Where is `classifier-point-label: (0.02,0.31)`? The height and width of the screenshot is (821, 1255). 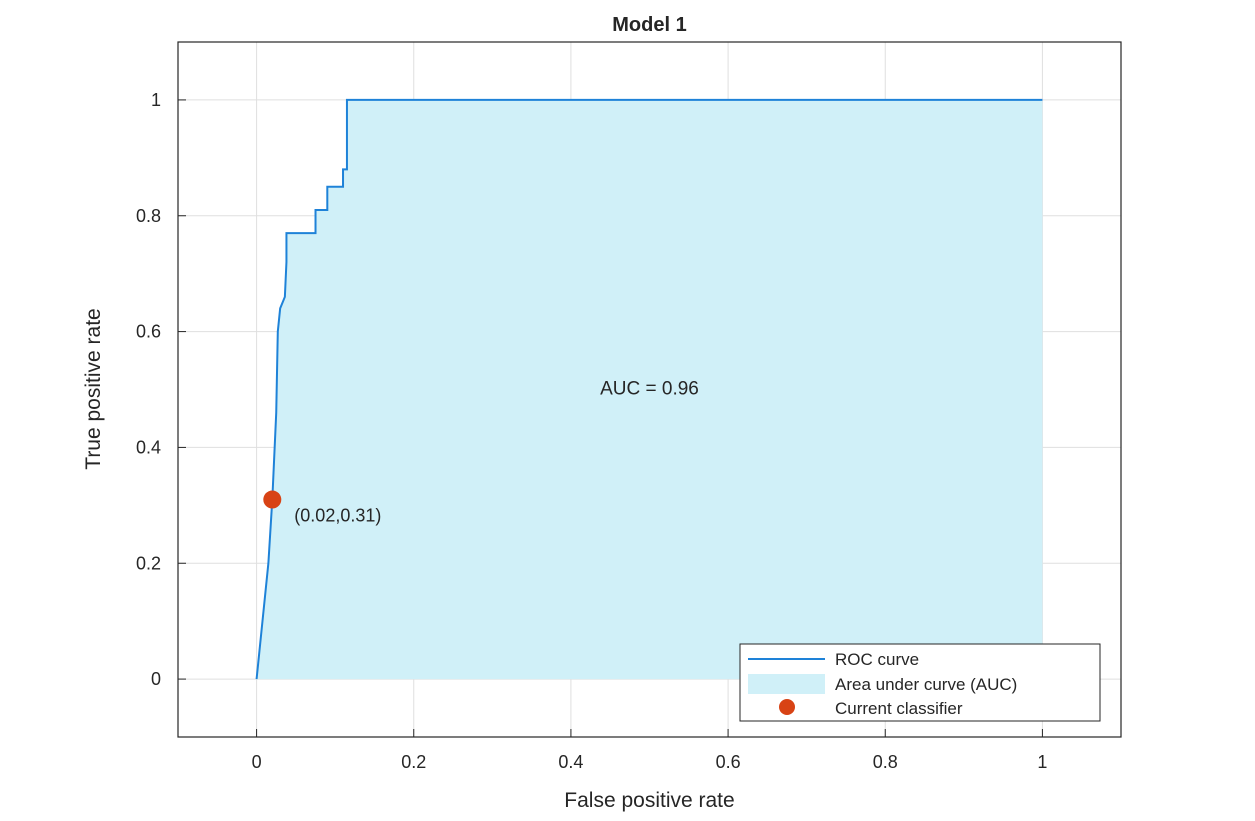
classifier-point-label: (0.02,0.31) is located at coordinates (337, 516).